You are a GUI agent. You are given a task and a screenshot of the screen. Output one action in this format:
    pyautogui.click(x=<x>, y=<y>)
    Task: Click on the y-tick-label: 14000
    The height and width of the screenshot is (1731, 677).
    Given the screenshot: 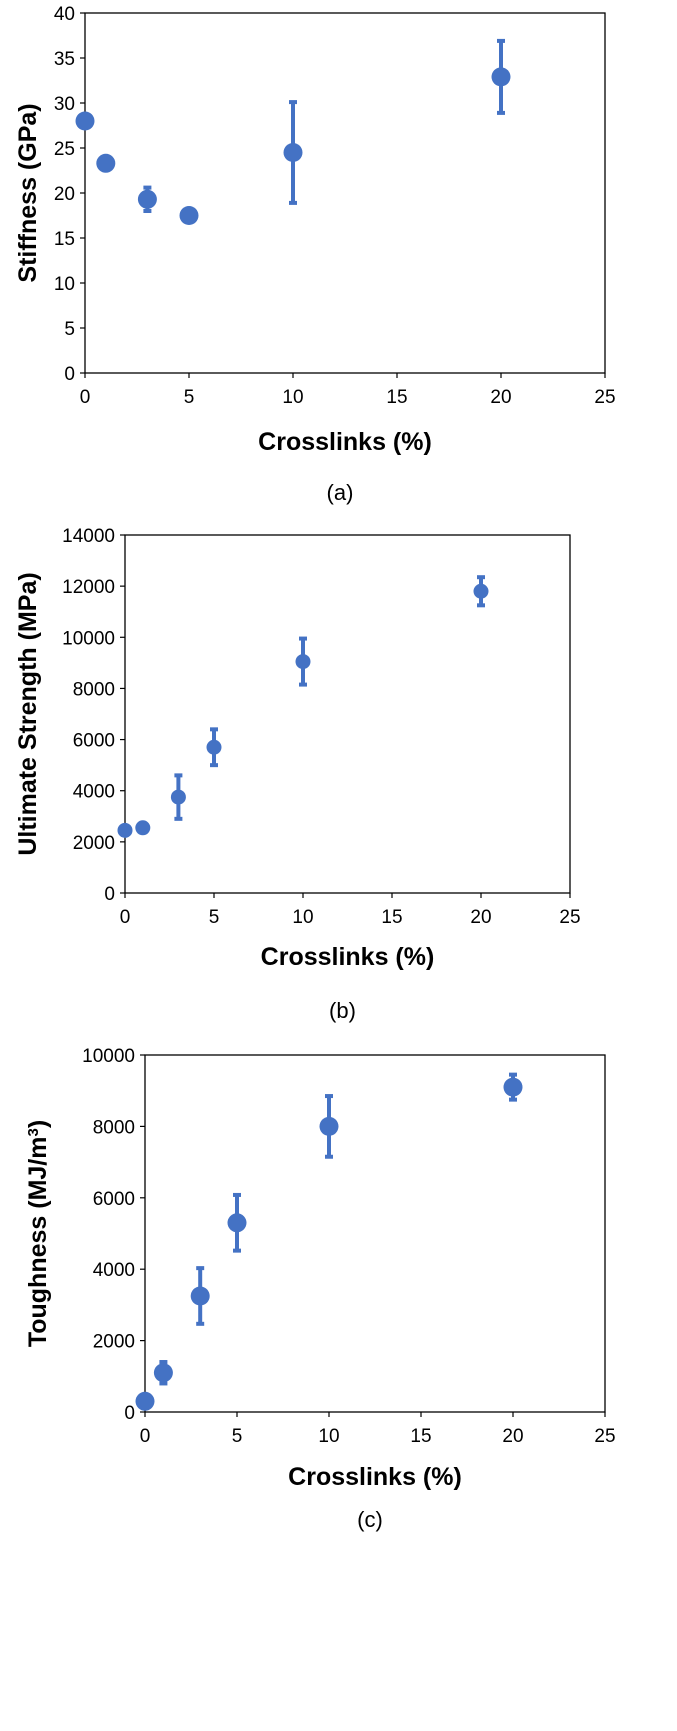 What is the action you would take?
    pyautogui.click(x=88, y=536)
    